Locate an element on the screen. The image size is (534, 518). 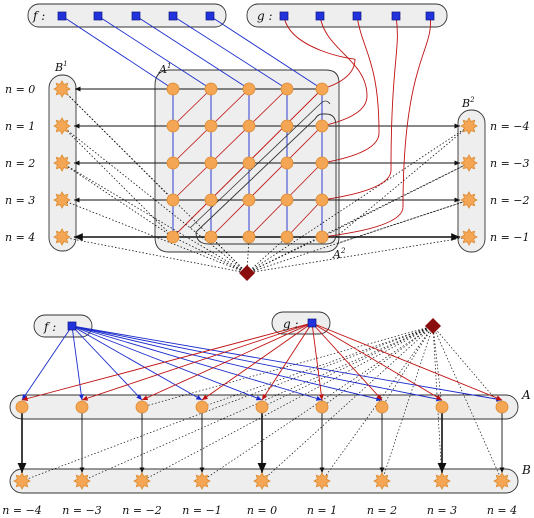
bottom-g-label: g : is located at coordinates (291, 324).